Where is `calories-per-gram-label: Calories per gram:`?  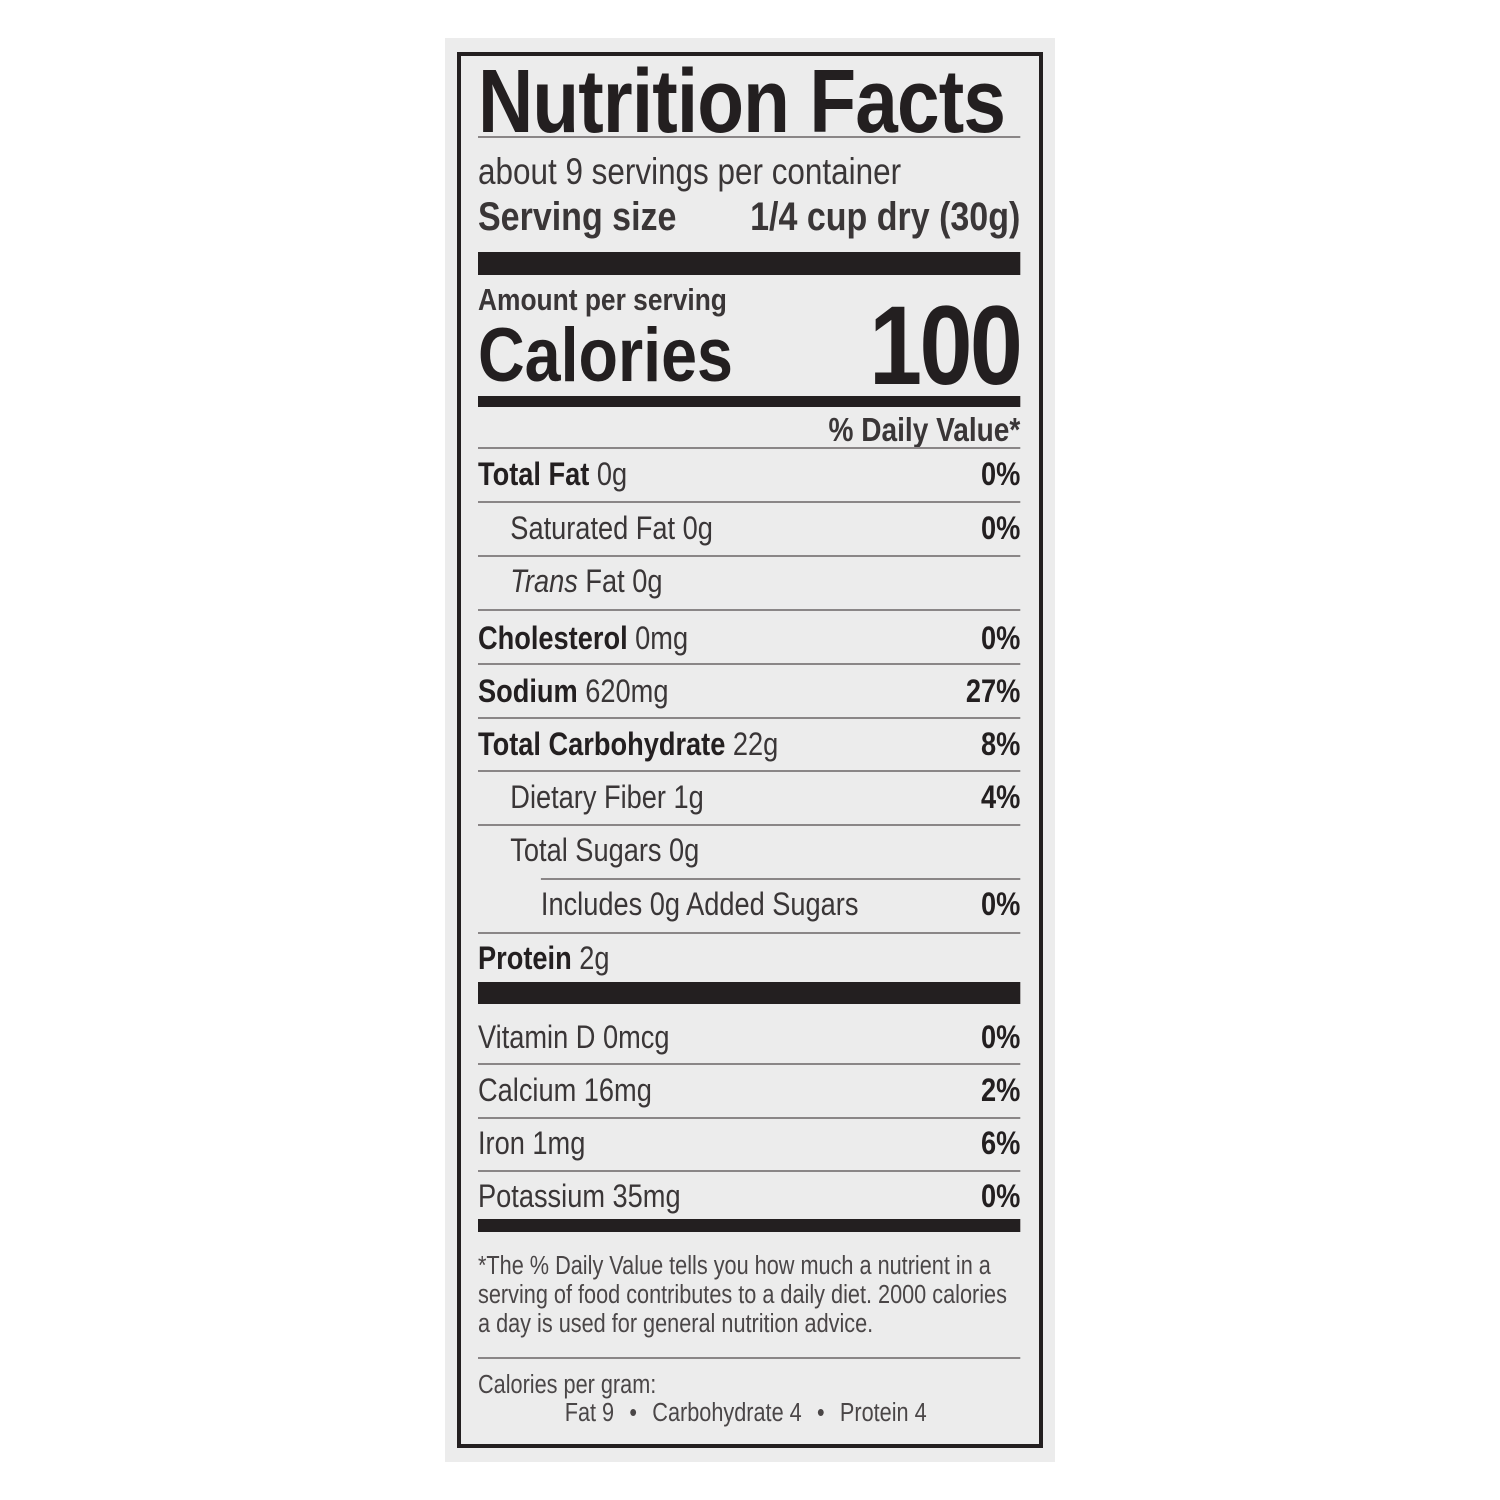 calories-per-gram-label: Calories per gram: is located at coordinates (567, 1385).